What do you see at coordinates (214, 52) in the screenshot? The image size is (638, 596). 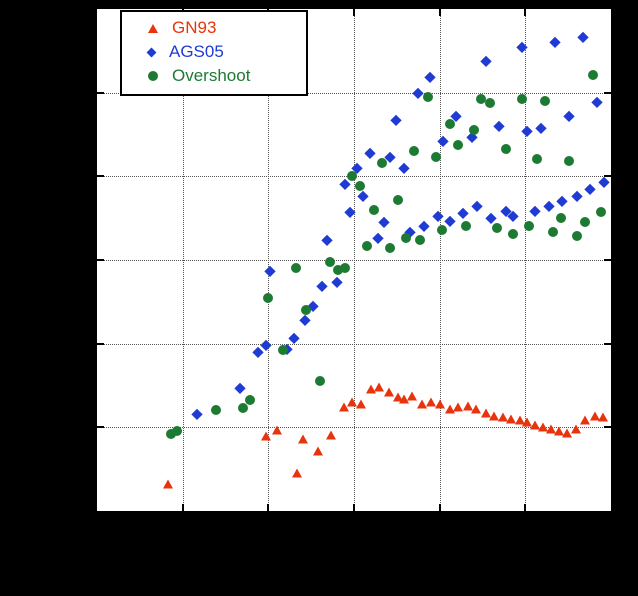 I see `legend-item-ags05: AGS05` at bounding box center [214, 52].